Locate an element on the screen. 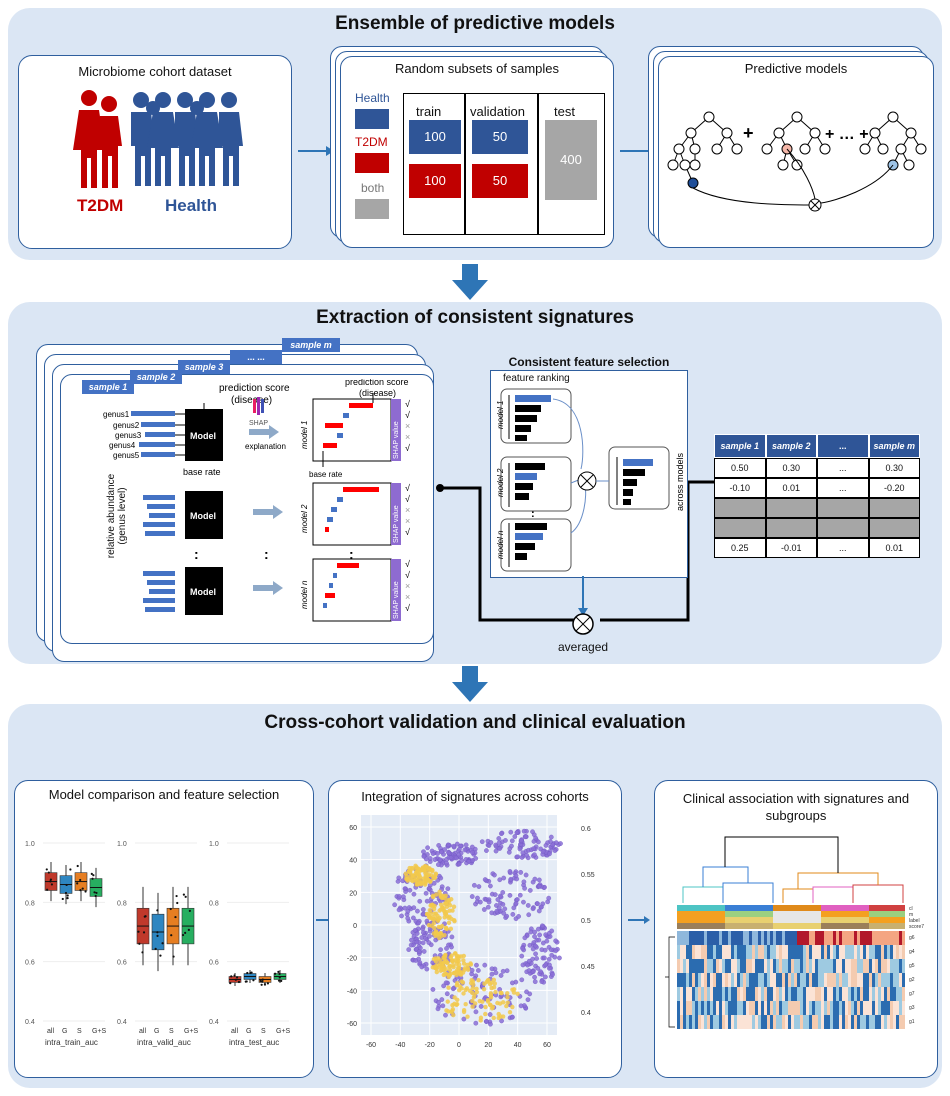  card-title-1: Clinical association with signatures and is located at coordinates (796, 798).